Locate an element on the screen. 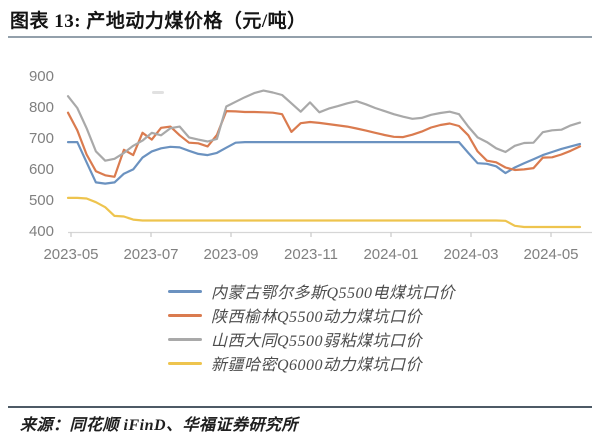 This screenshot has height=438, width=600. legend-item: 新疆哈密Q6000动力煤坑口价 is located at coordinates (311, 363).